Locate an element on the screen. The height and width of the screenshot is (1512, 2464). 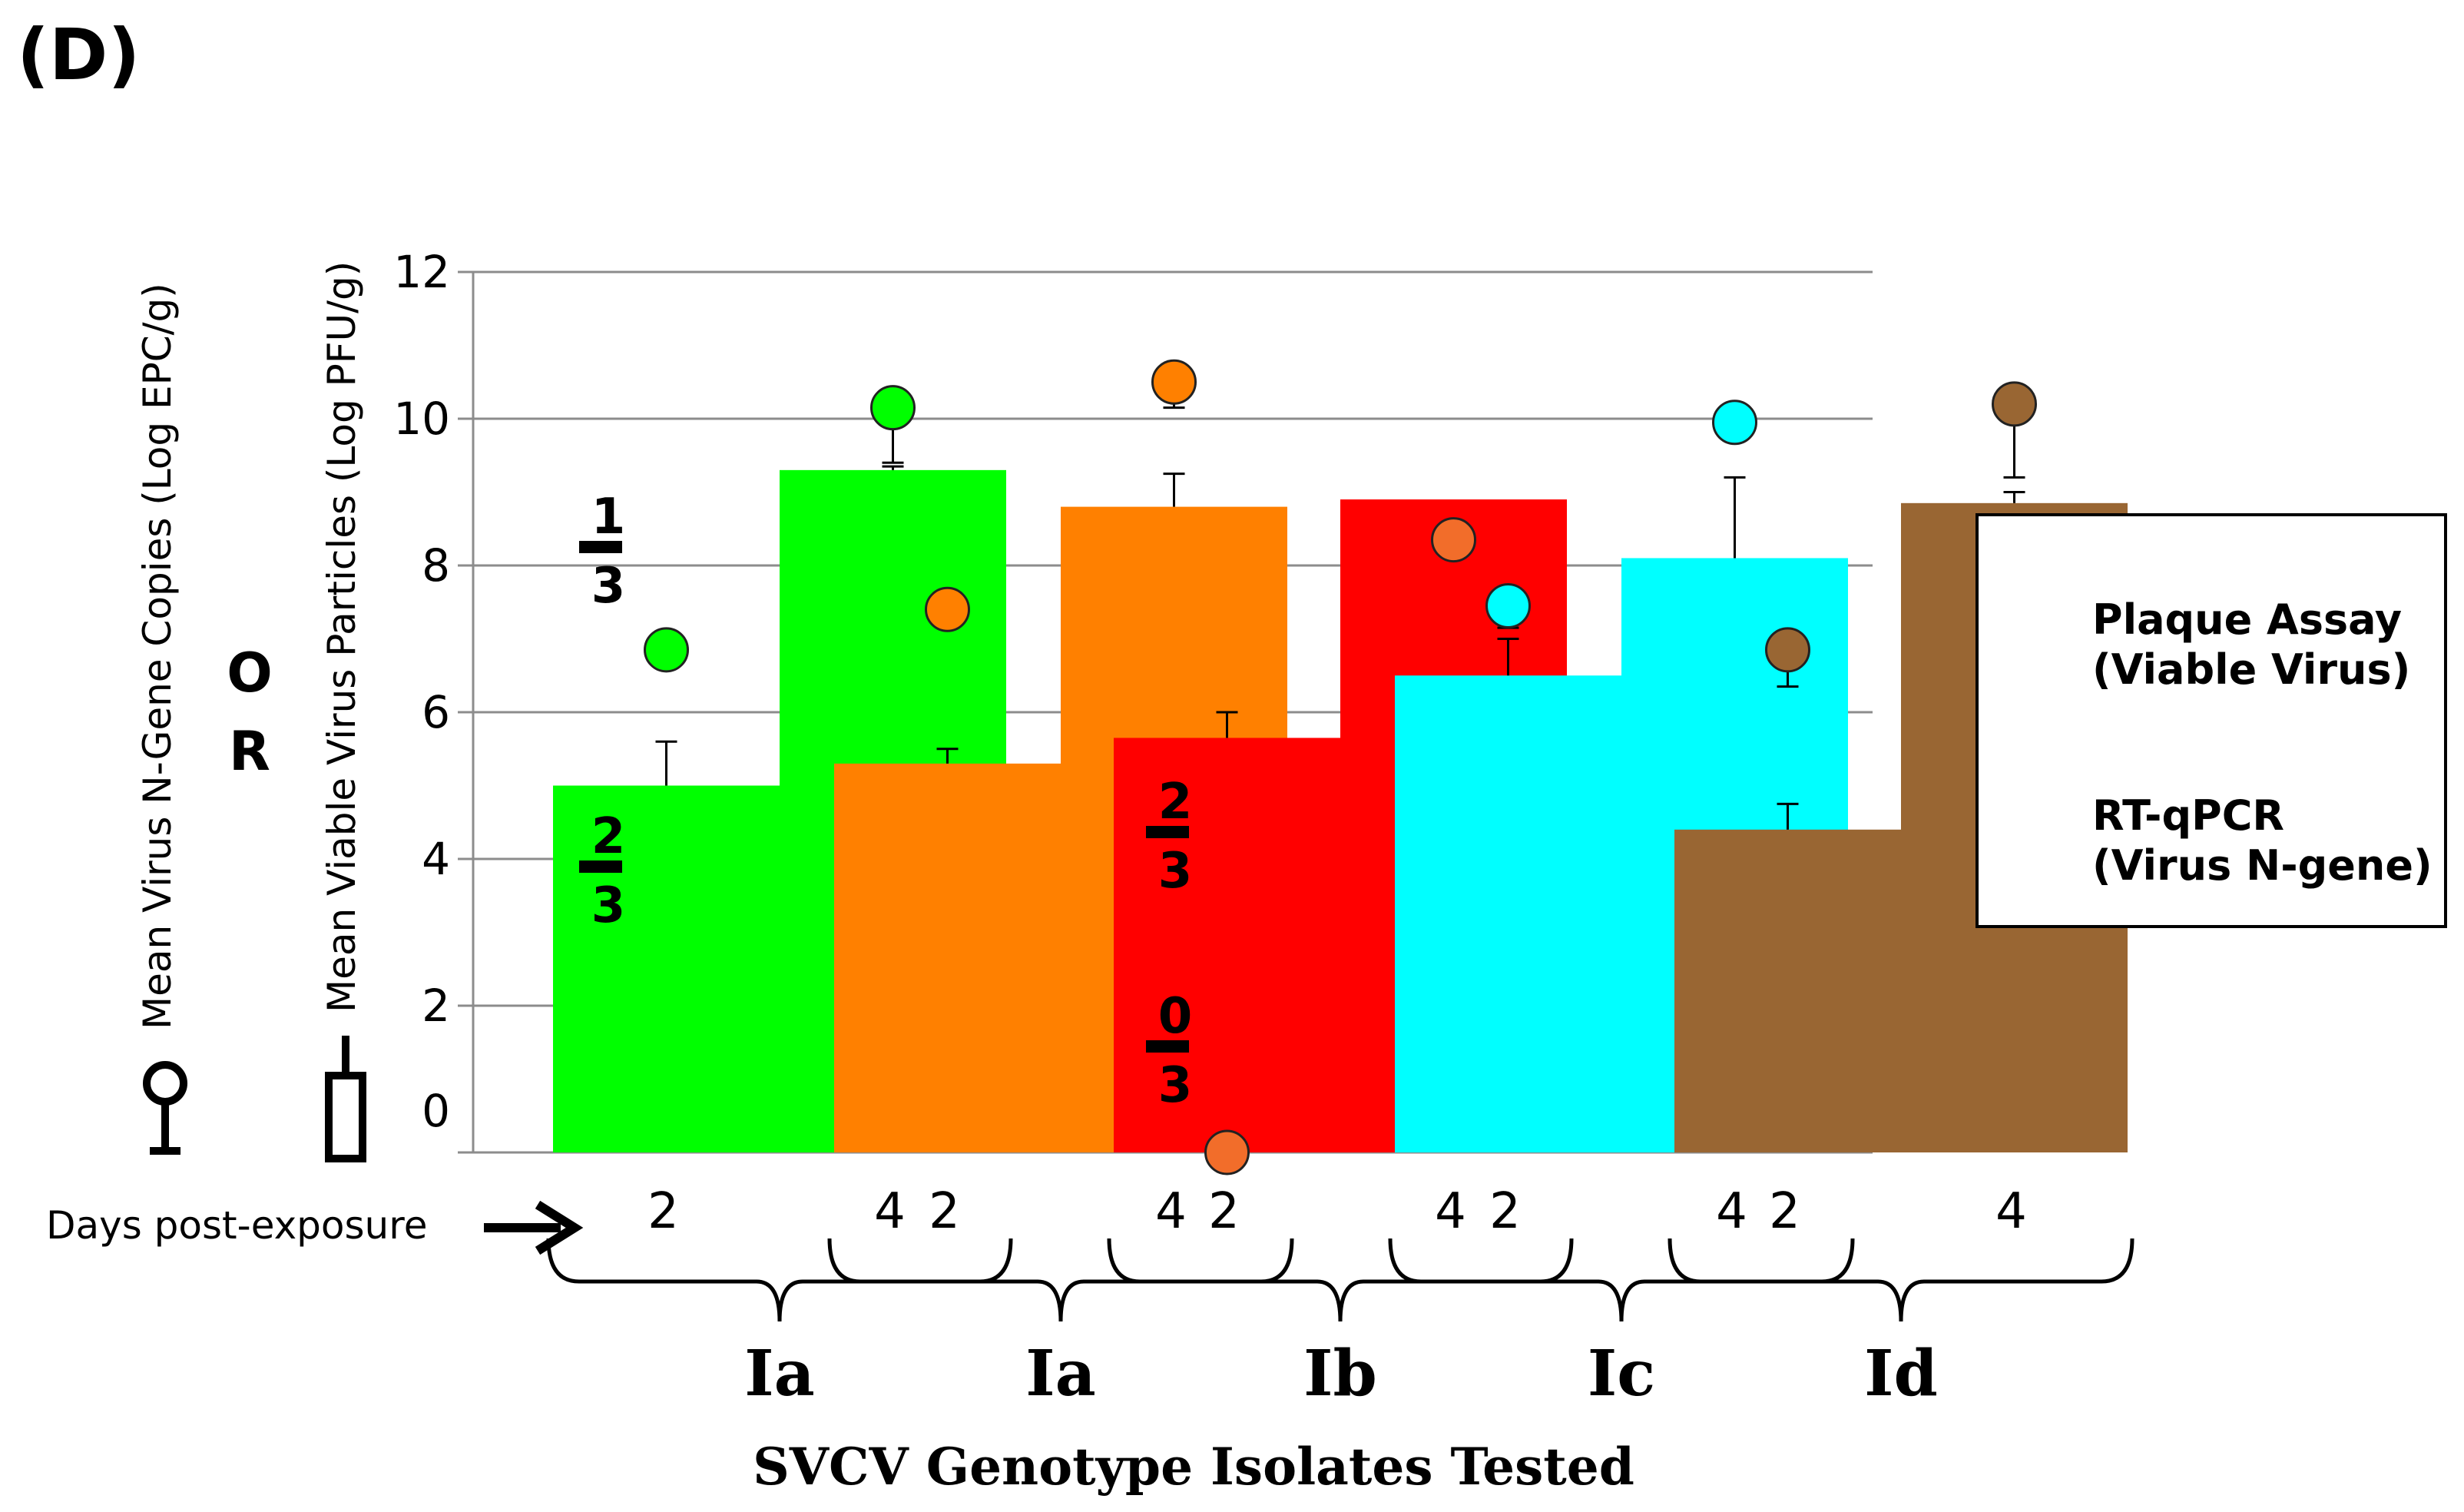
fraction-ia-day2-bar is located at coordinates (600, 866).